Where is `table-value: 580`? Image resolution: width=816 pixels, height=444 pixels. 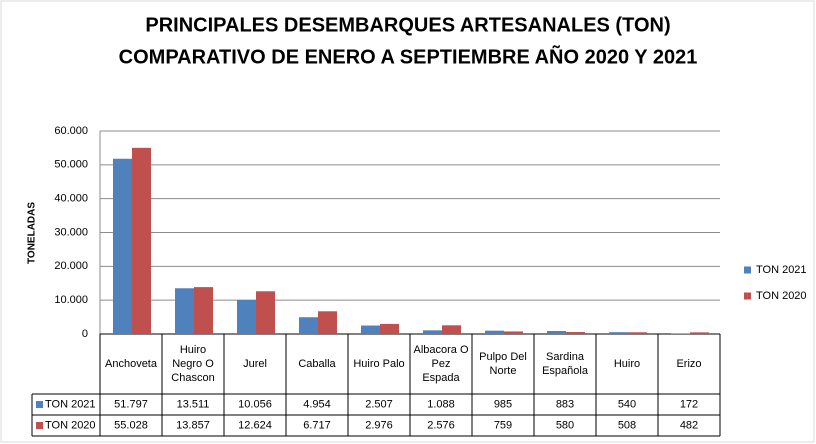
table-value: 580 is located at coordinates (565, 425).